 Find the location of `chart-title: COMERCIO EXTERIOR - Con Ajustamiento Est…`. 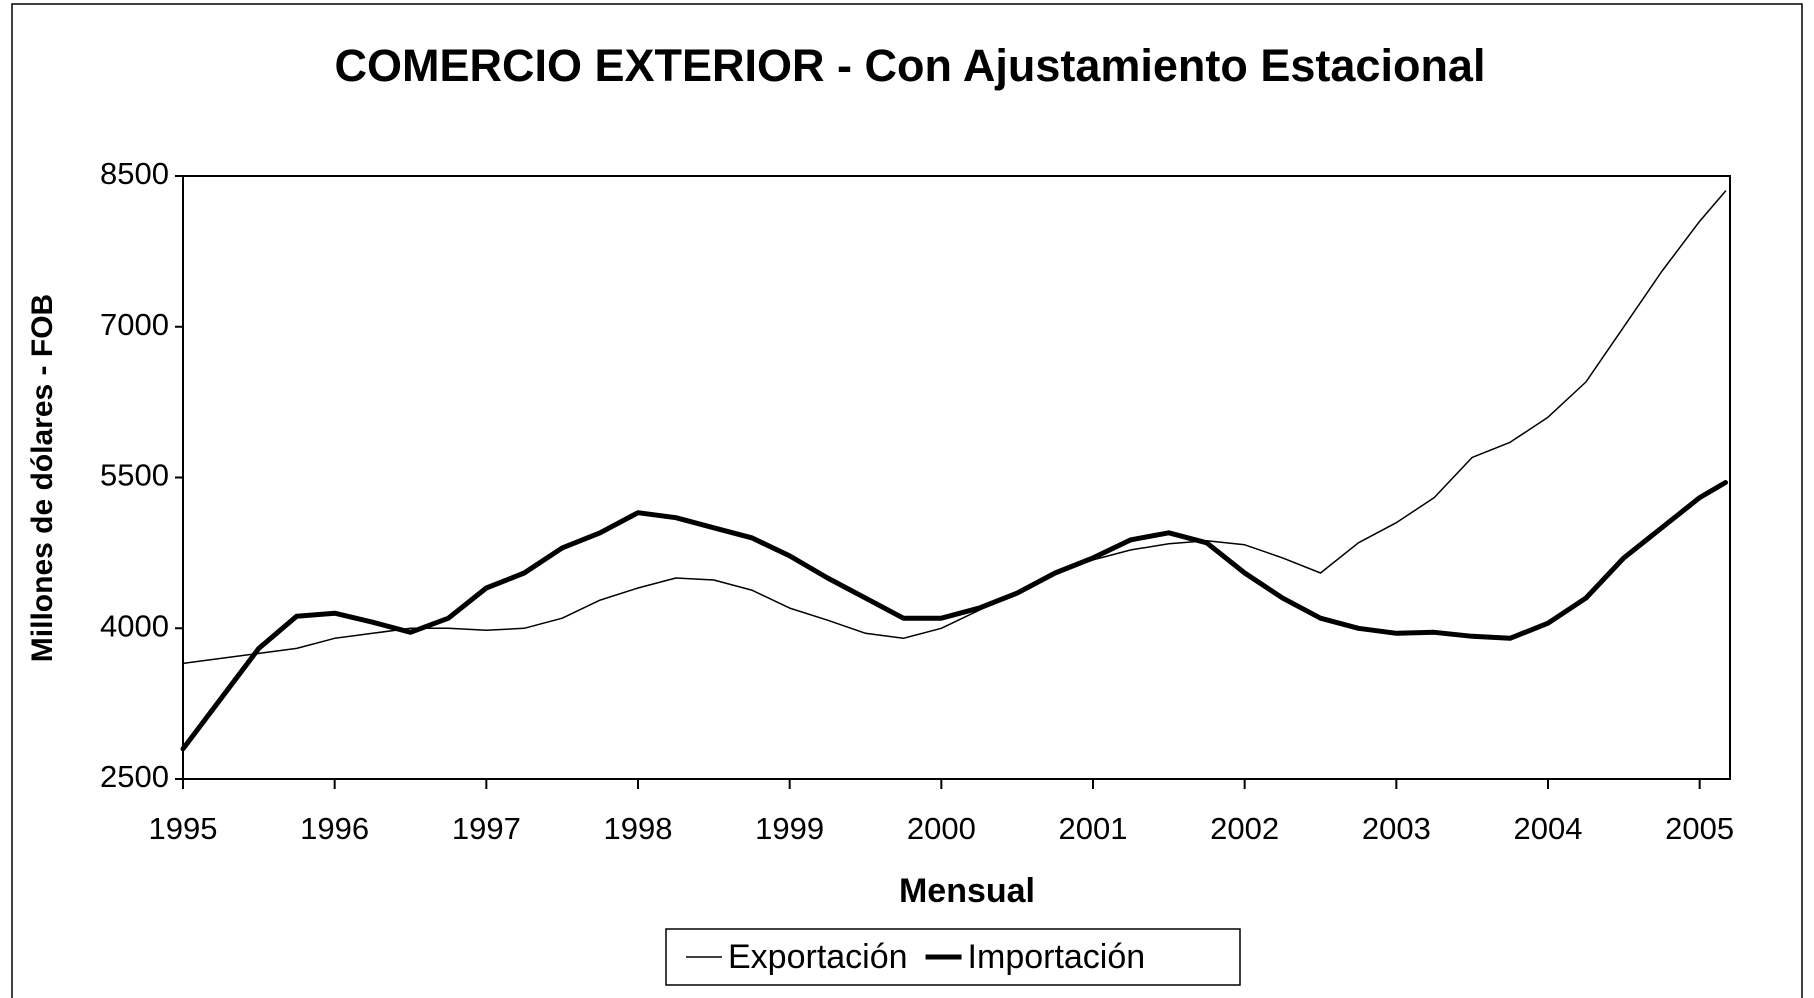

chart-title: COMERCIO EXTERIOR - Con Ajustamiento Est… is located at coordinates (910, 65).